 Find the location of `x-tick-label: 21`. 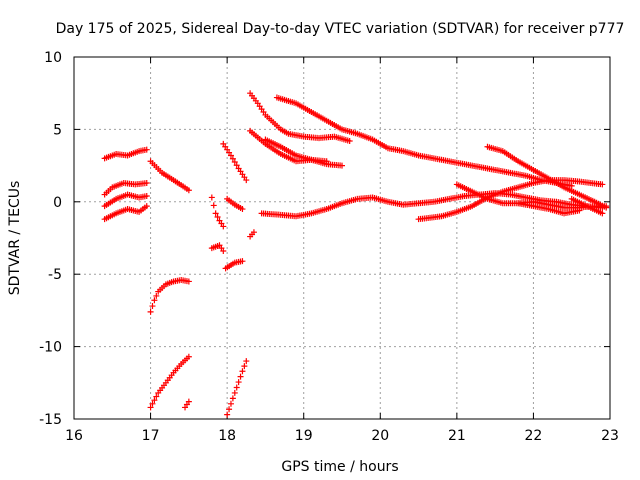

x-tick-label: 21 is located at coordinates (457, 436).